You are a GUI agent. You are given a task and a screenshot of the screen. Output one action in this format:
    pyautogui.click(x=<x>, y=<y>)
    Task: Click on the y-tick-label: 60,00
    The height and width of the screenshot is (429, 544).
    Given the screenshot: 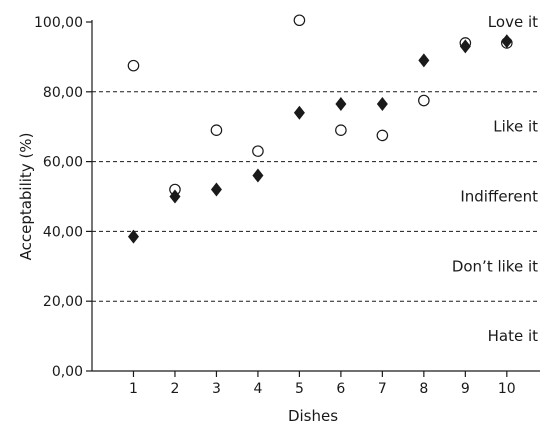 What is the action you would take?
    pyautogui.click(x=63, y=163)
    